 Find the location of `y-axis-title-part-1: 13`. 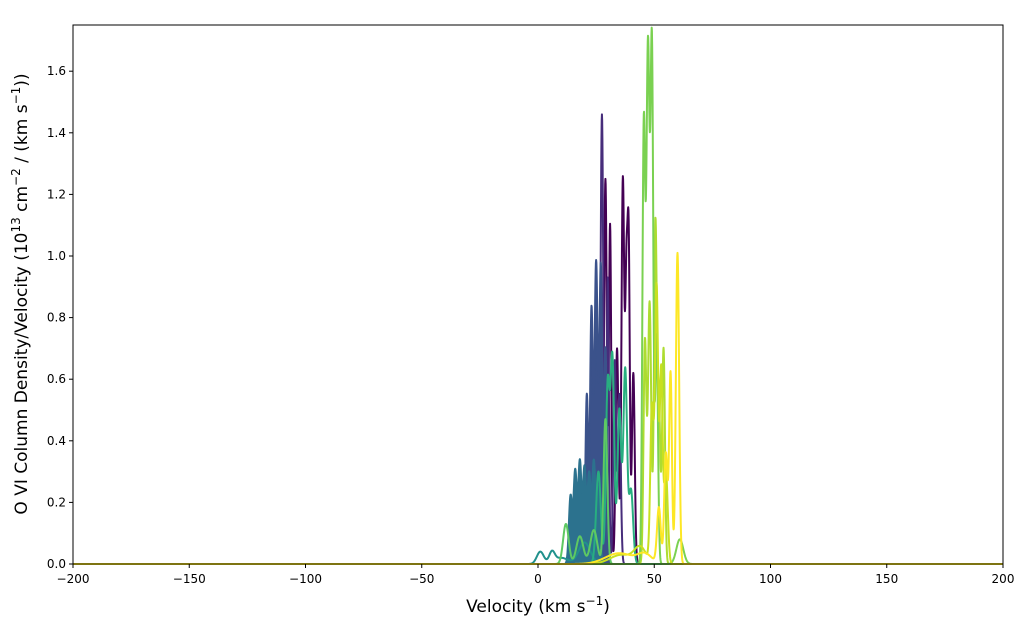

y-axis-title-part-1: 13 is located at coordinates (16, 224).